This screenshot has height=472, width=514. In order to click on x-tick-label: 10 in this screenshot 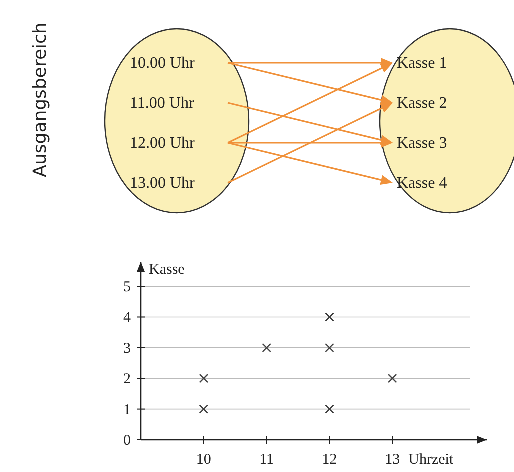, I will do `click(204, 460)`.